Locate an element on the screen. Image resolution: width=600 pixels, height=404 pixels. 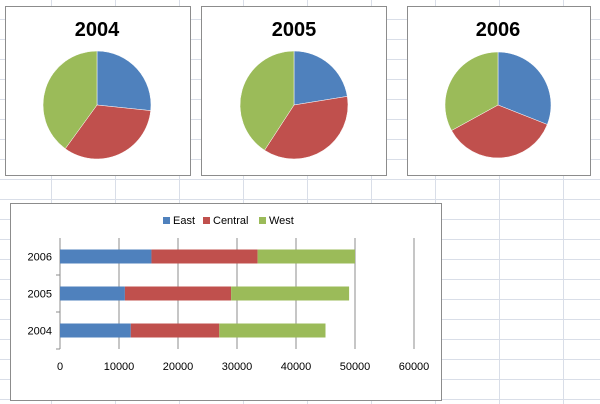
x-tick-label: 10000 is located at coordinates (119, 367).